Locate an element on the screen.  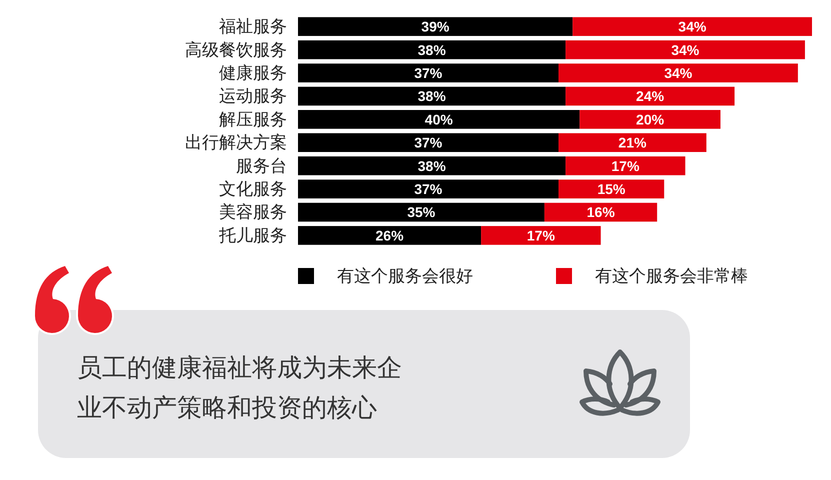
data-label: 15% is located at coordinates (611, 189).